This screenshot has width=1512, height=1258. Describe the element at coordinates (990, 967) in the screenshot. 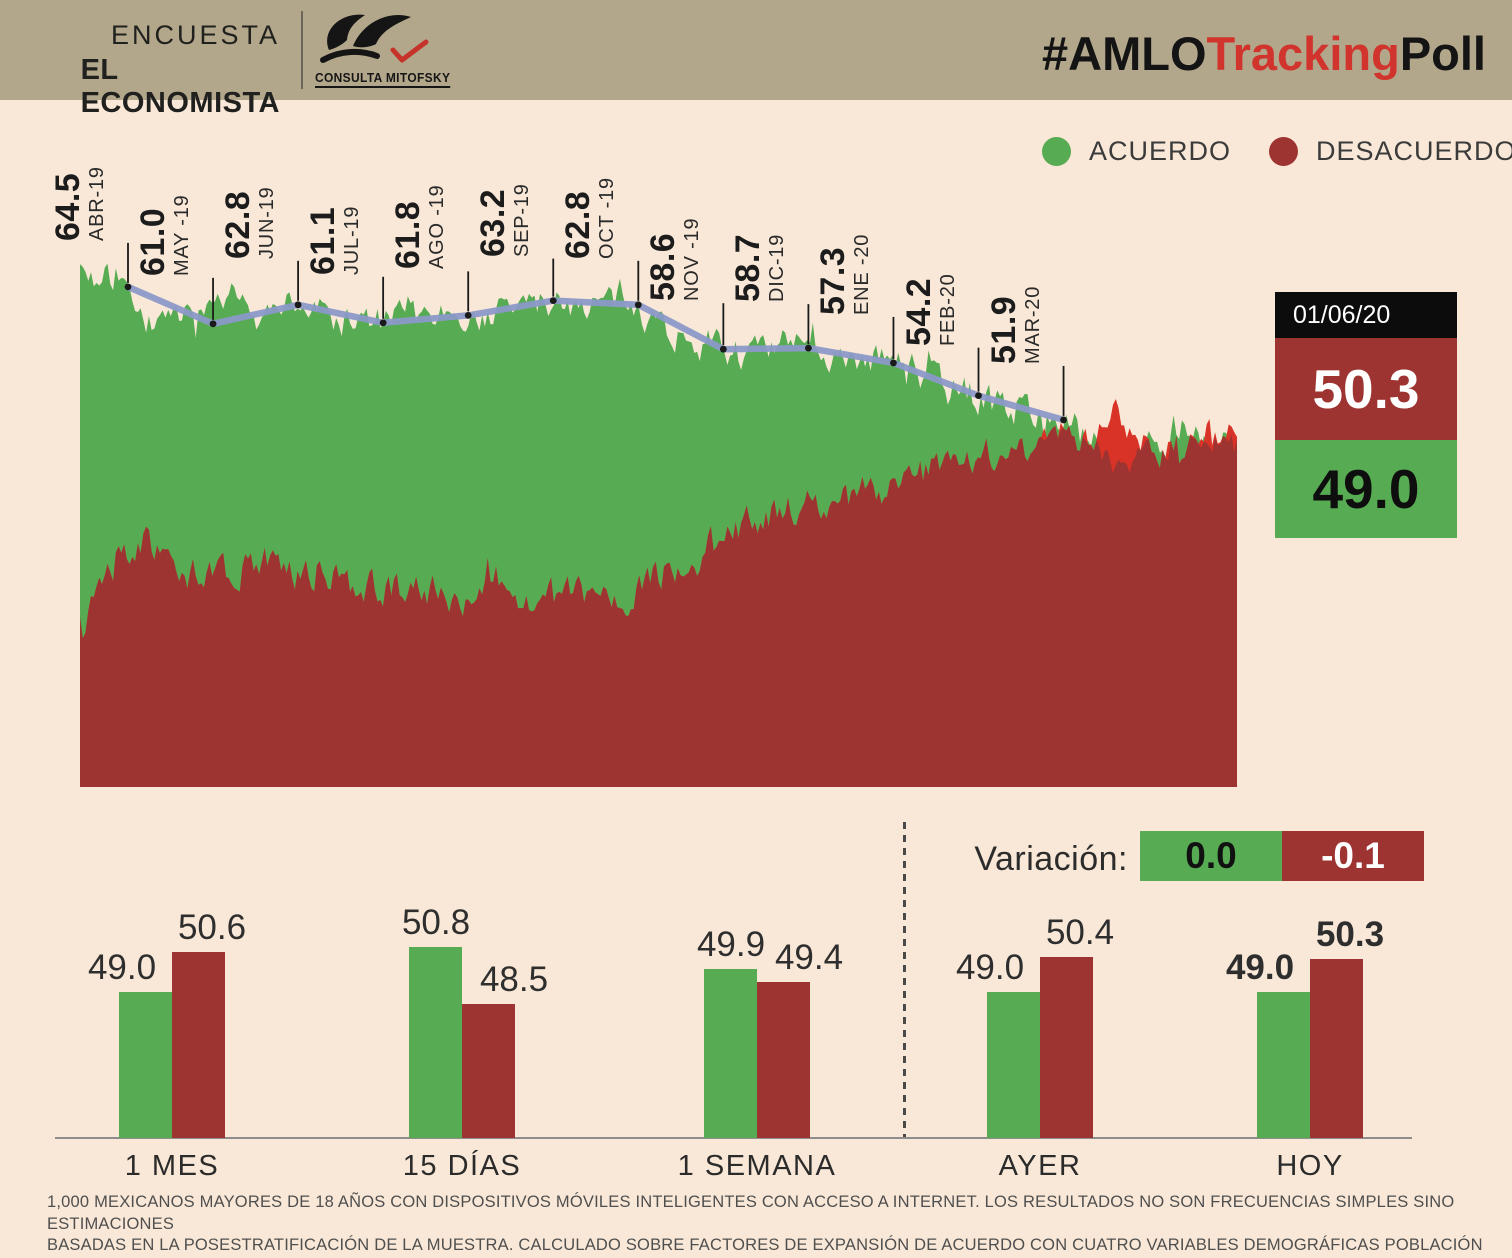

I see `bar-value-acuerdo-ayer: 49.0` at that location.